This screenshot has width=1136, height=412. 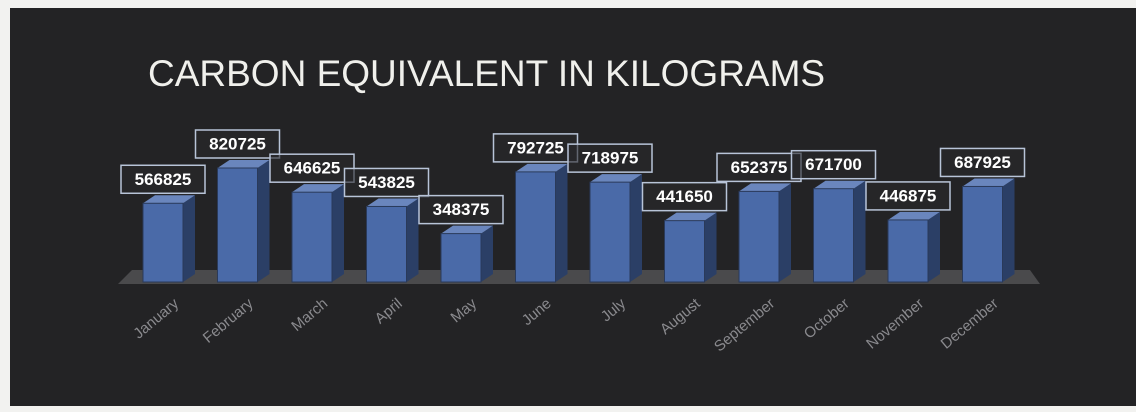 I want to click on data-label: 792725, so click(x=535, y=147).